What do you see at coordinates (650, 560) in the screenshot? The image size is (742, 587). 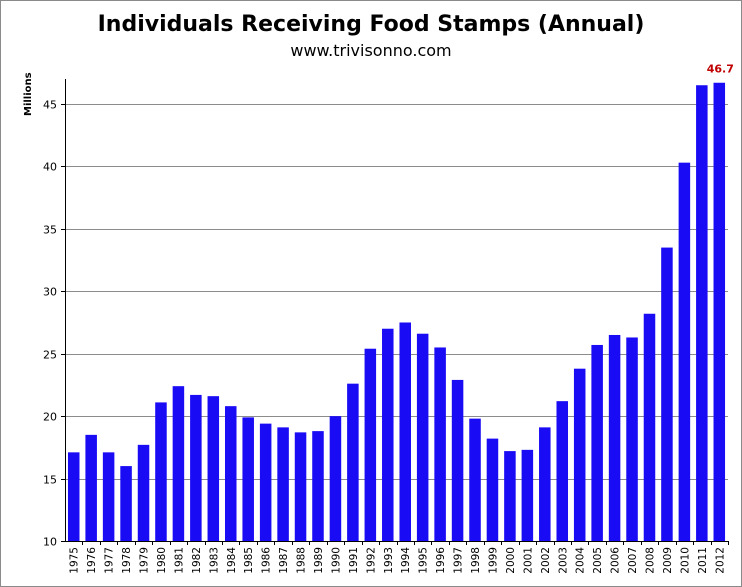 I see `x-tick-label: 2008` at bounding box center [650, 560].